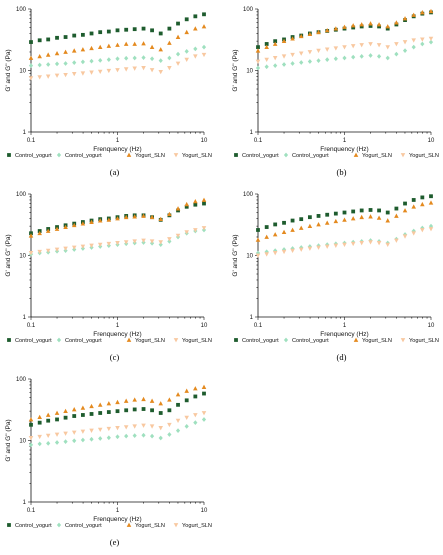 The image size is (443, 555). I want to click on x-axis-title: Frenquency (Hz), so click(117, 334).